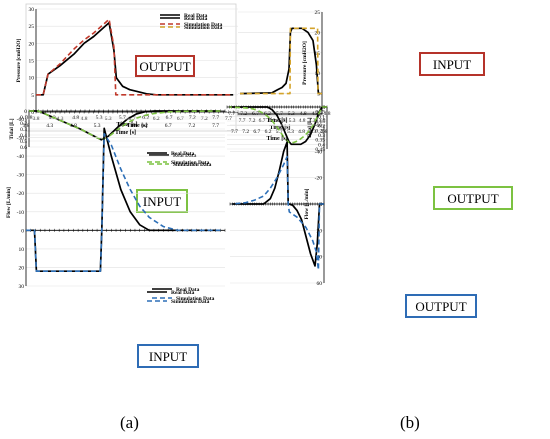  Describe the element at coordinates (279, 132) in the screenshot. I see `x-tick-label: 5.7` at that location.